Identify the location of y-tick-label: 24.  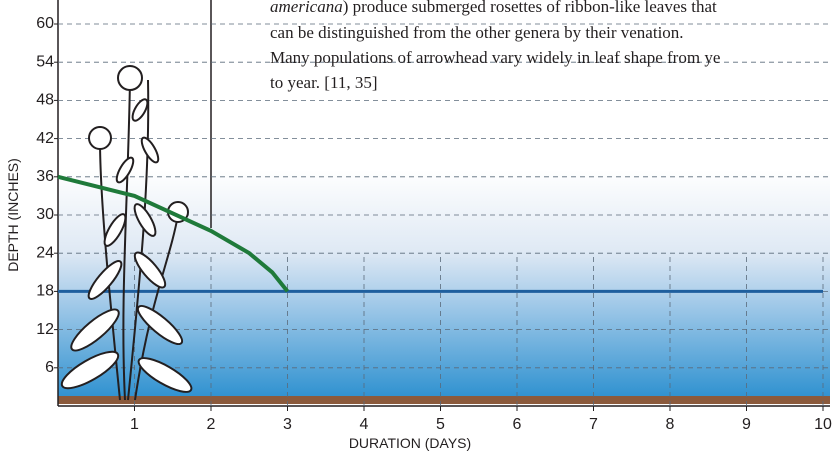
(45, 252).